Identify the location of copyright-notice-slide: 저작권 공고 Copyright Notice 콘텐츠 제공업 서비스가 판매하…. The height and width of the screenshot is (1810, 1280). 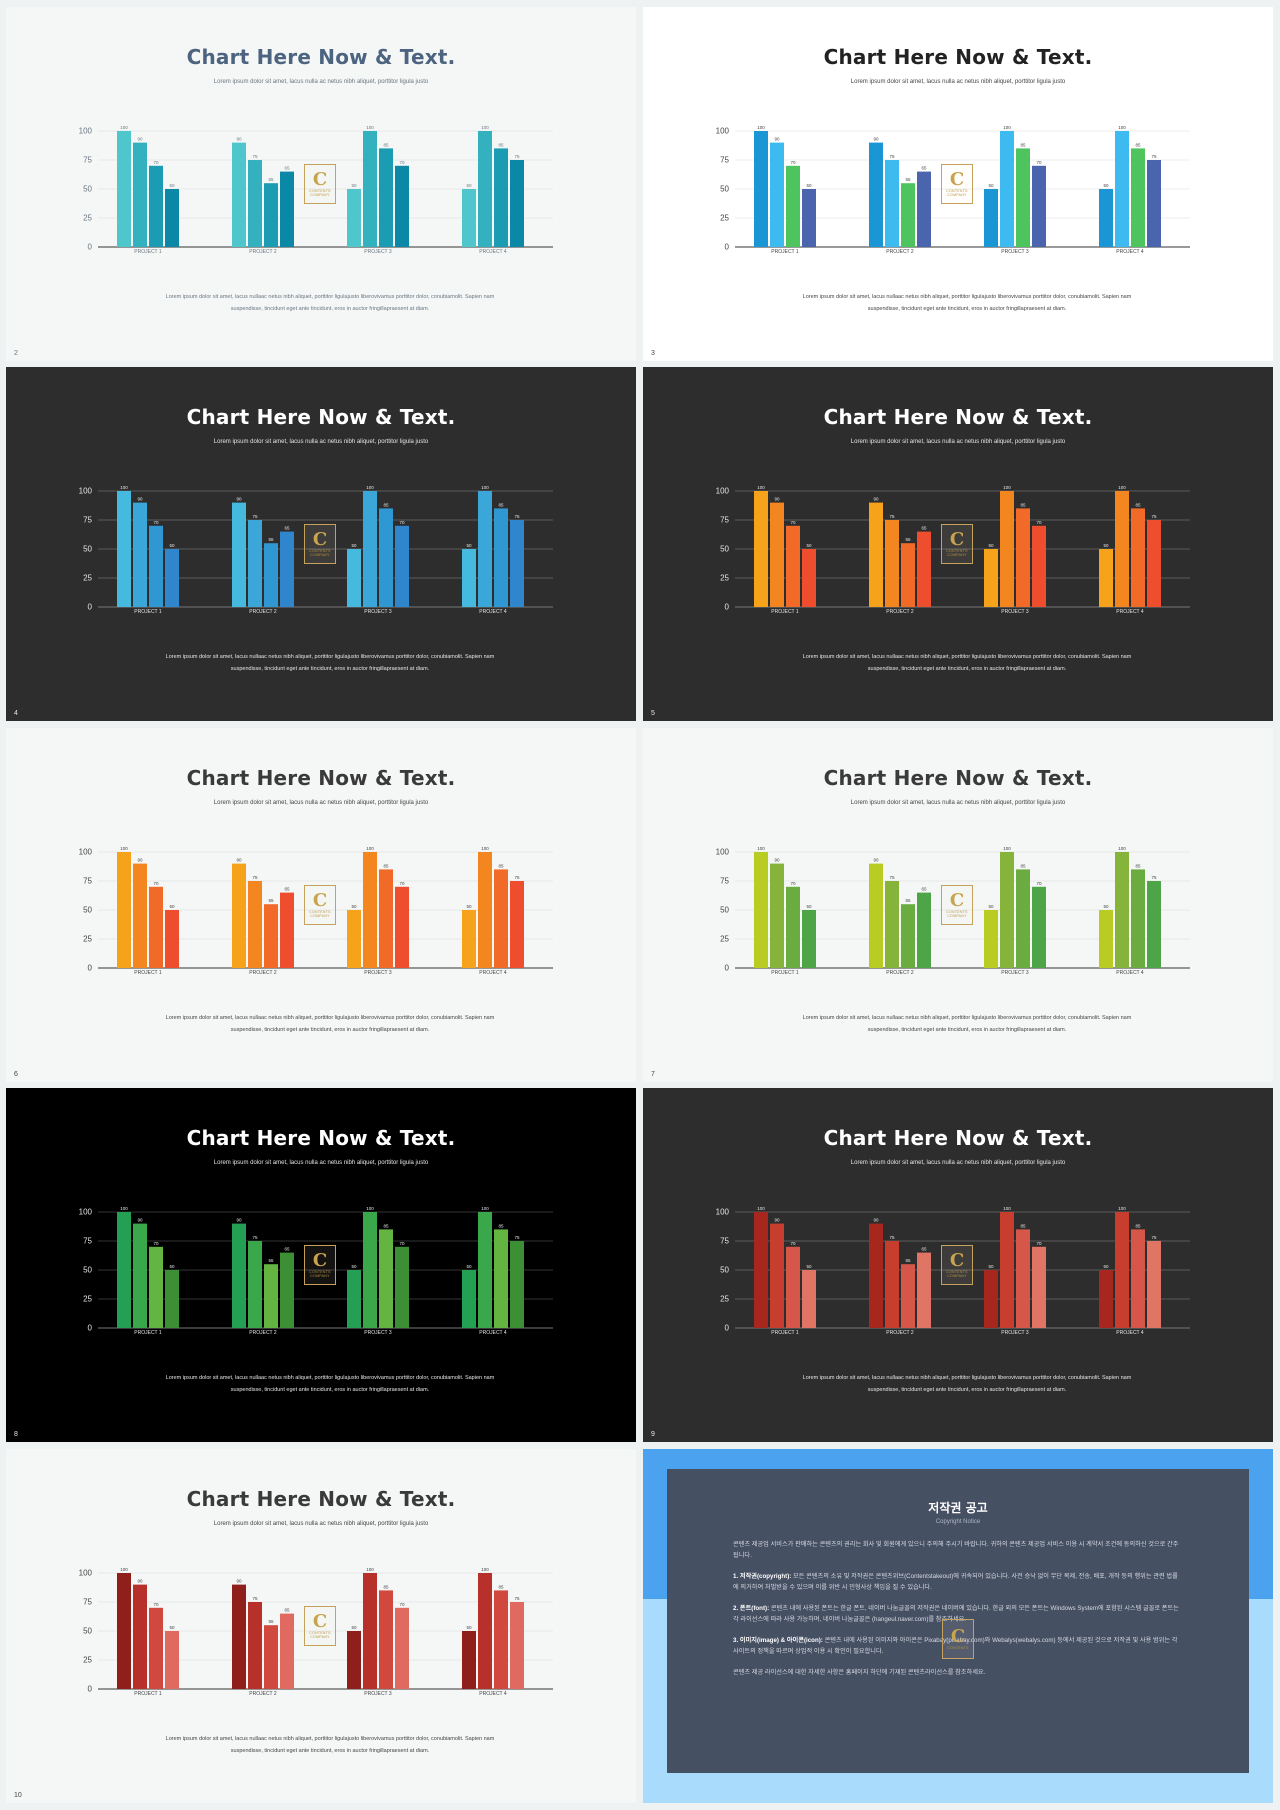
(958, 1626).